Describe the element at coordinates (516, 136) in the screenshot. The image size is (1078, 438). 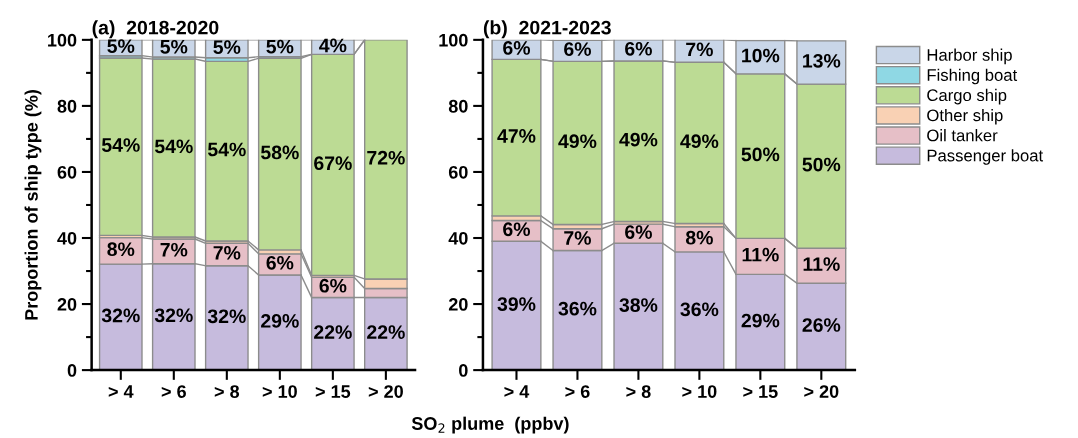
I see `data-label: 47%` at that location.